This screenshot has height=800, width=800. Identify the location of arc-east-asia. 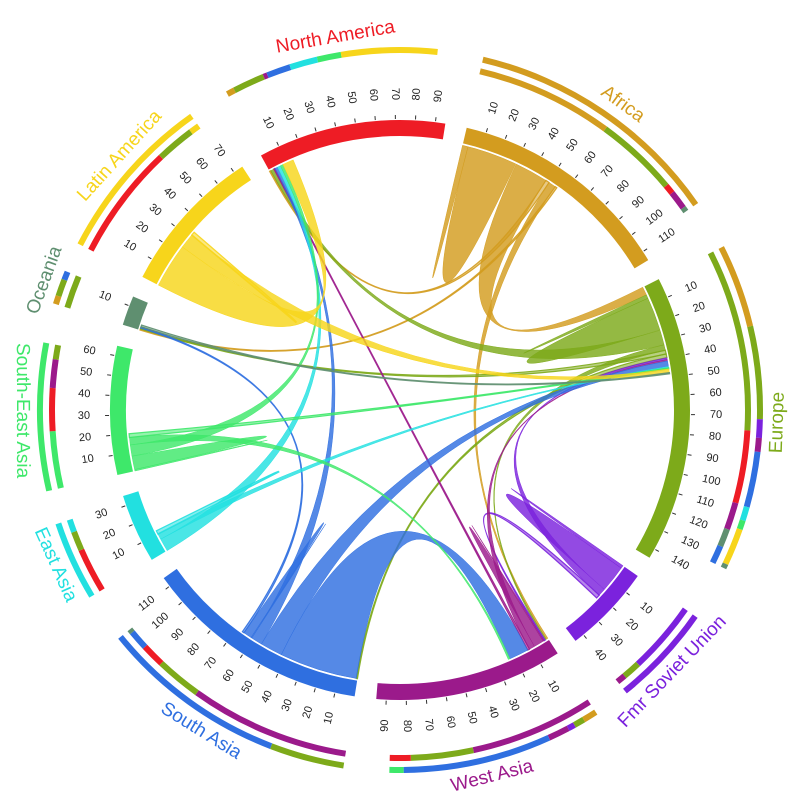
(144, 525).